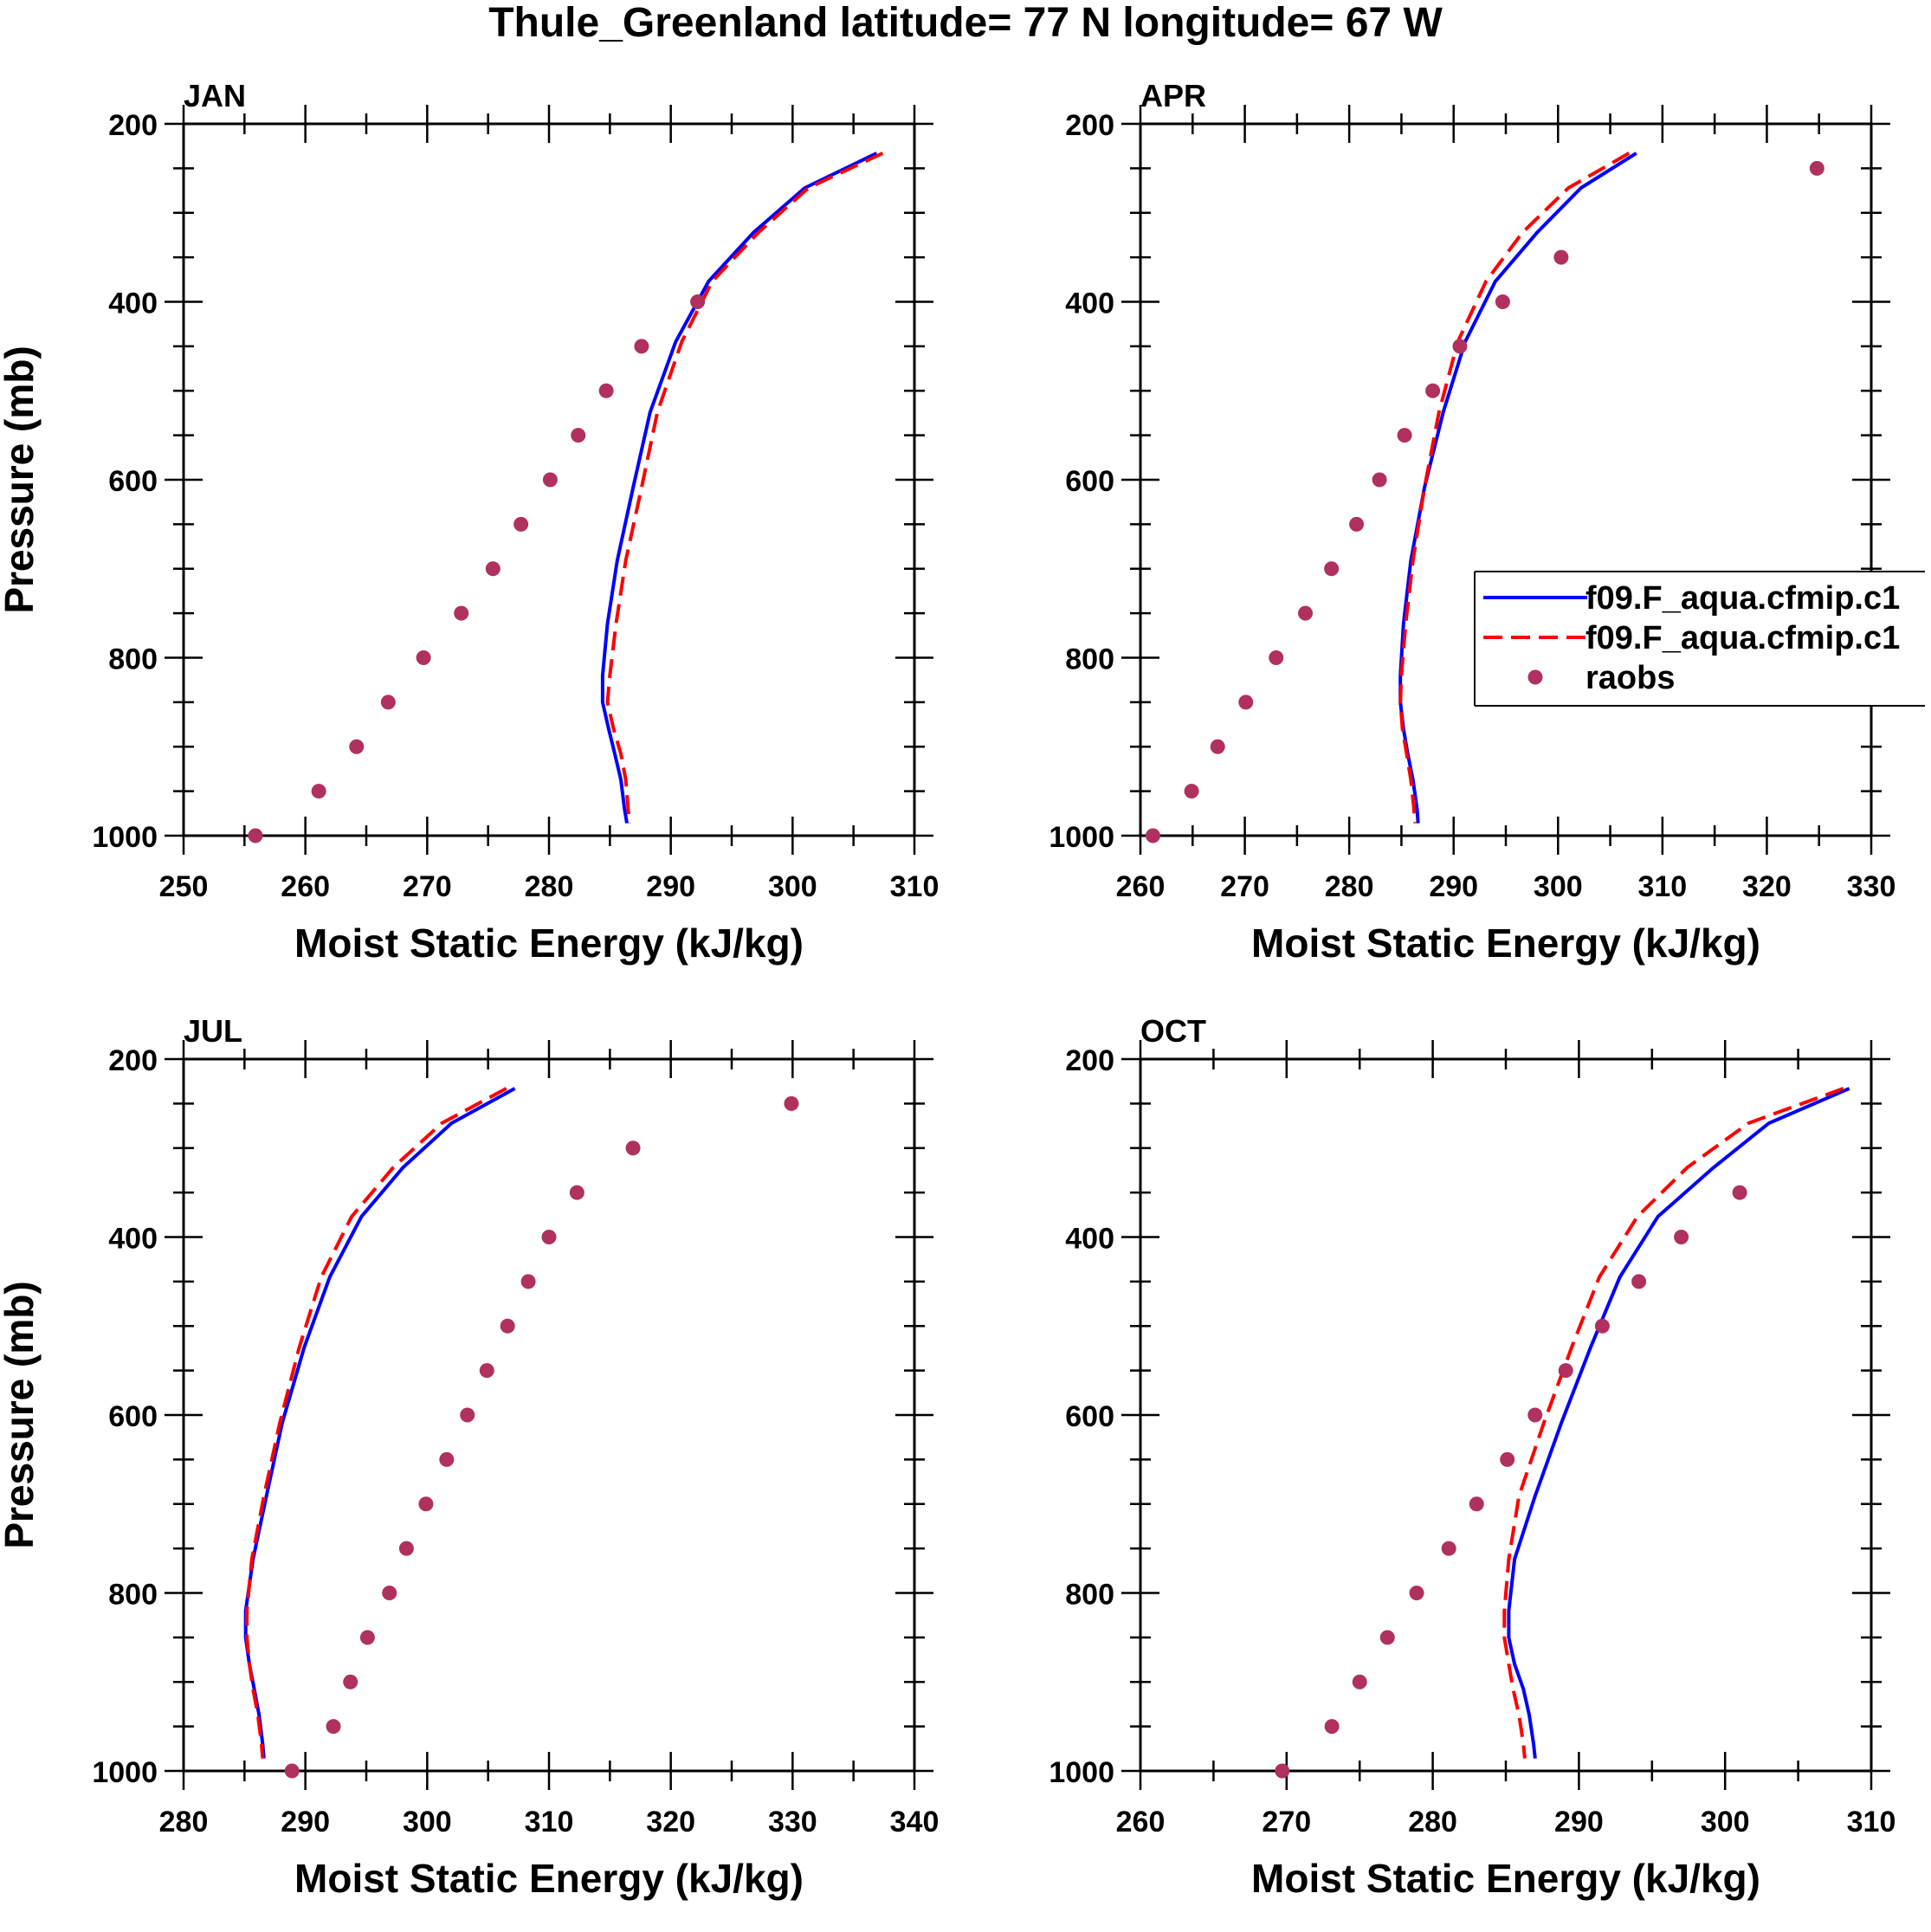 The width and height of the screenshot is (1931, 1932). What do you see at coordinates (1630, 678) in the screenshot?
I see `legend-label: raobs` at bounding box center [1630, 678].